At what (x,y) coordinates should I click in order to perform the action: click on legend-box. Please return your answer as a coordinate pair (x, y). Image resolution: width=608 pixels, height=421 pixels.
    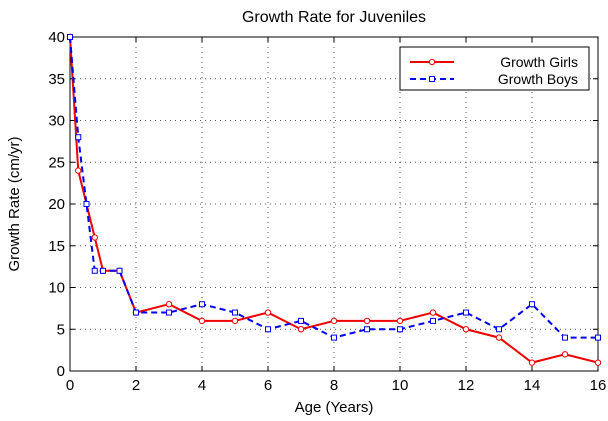
    Looking at the image, I should click on (494, 68).